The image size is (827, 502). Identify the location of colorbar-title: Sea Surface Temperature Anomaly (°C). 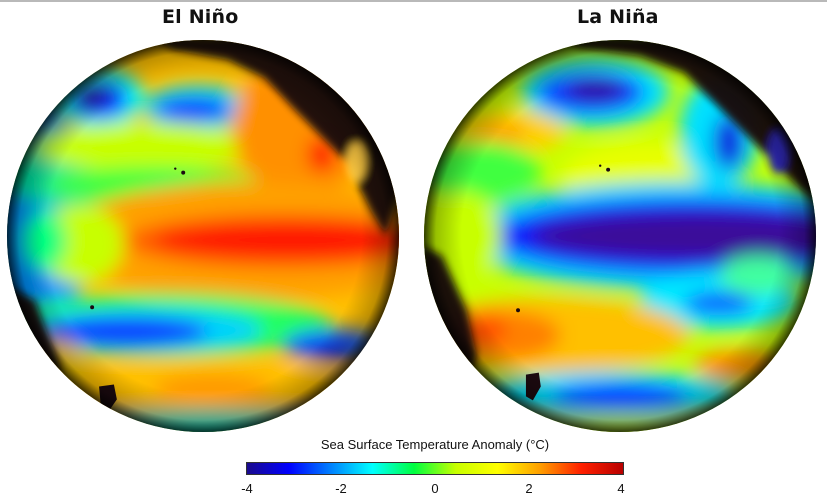
(435, 444).